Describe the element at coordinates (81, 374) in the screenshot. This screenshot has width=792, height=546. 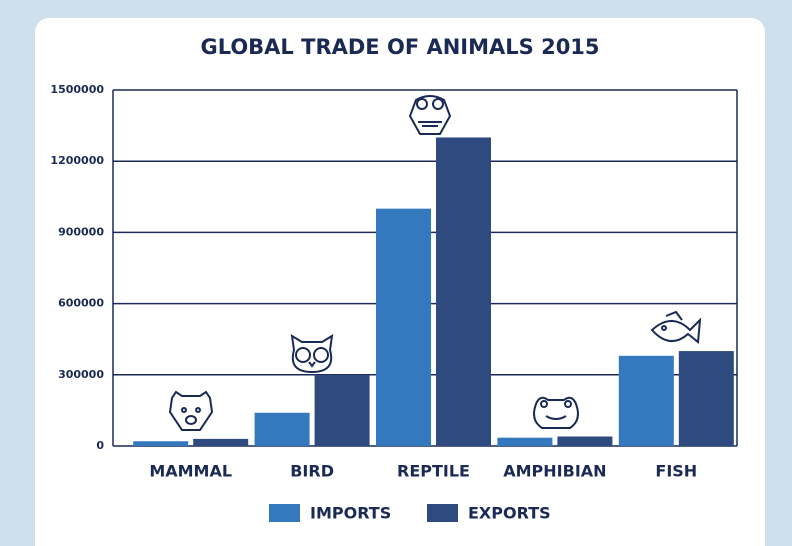
I see `y-tick-label: 300000` at that location.